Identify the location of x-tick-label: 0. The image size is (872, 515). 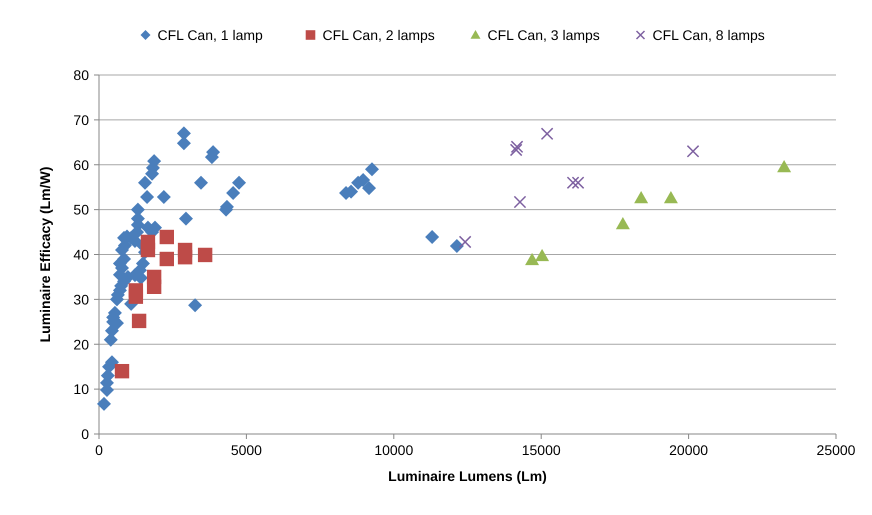
(99, 450).